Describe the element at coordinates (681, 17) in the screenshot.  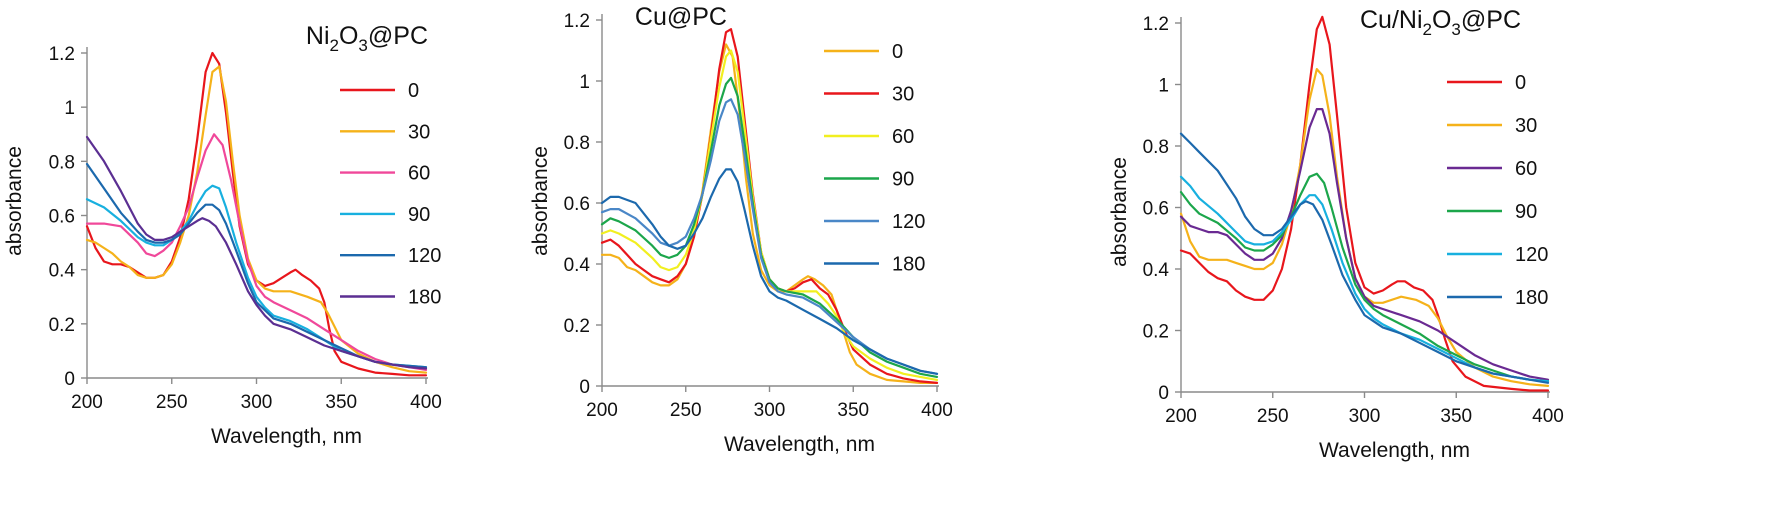
I see `chart-title: Cu@PC` at that location.